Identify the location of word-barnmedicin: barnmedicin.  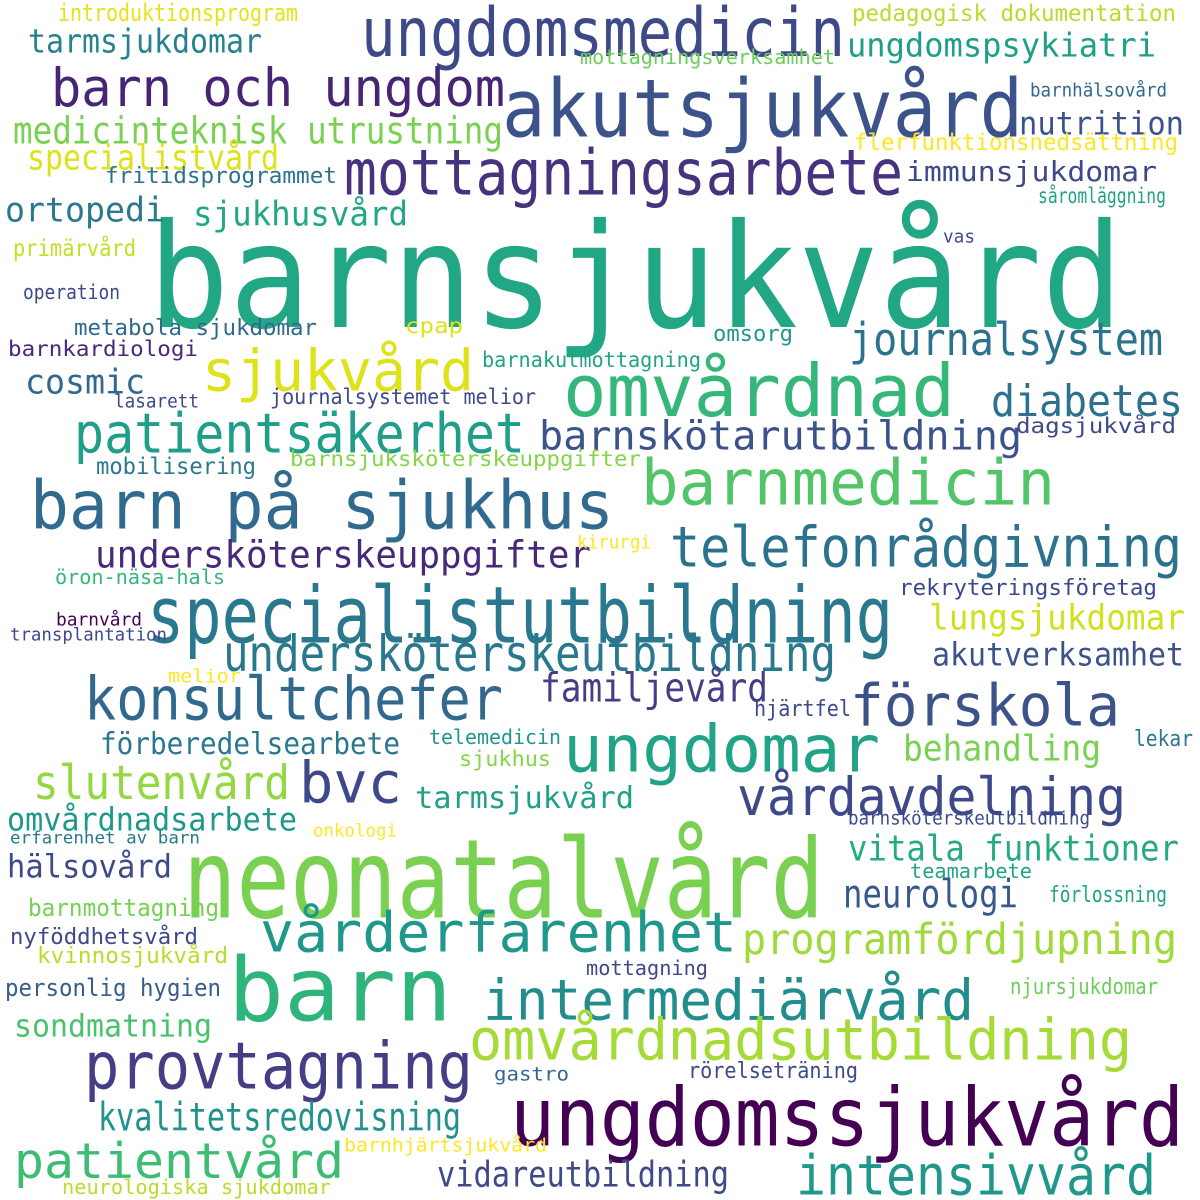
(848, 483).